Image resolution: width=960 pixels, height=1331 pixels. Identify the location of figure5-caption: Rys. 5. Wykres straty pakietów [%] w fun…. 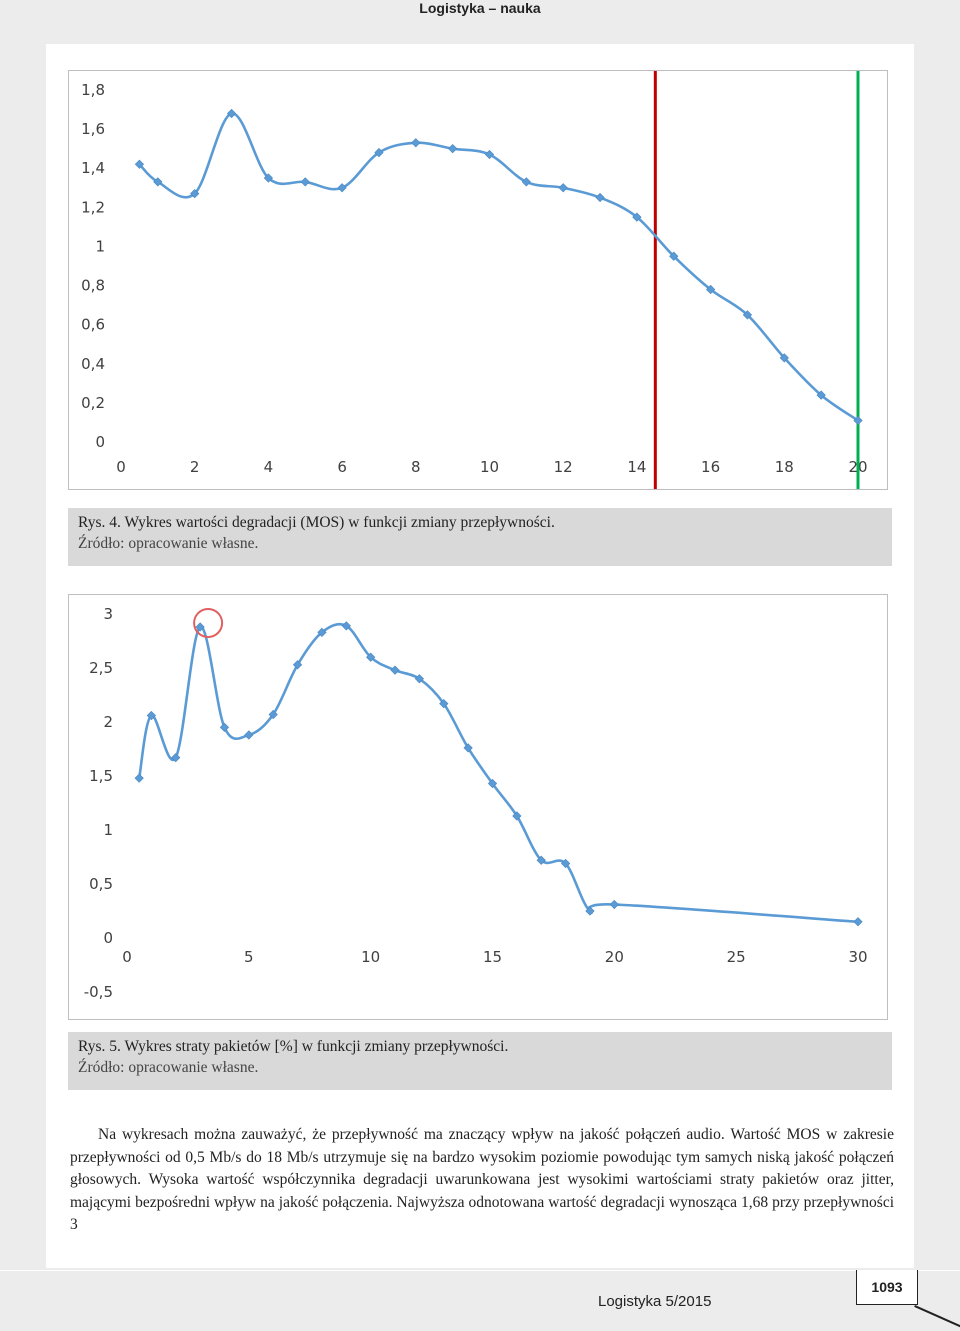
(293, 1046).